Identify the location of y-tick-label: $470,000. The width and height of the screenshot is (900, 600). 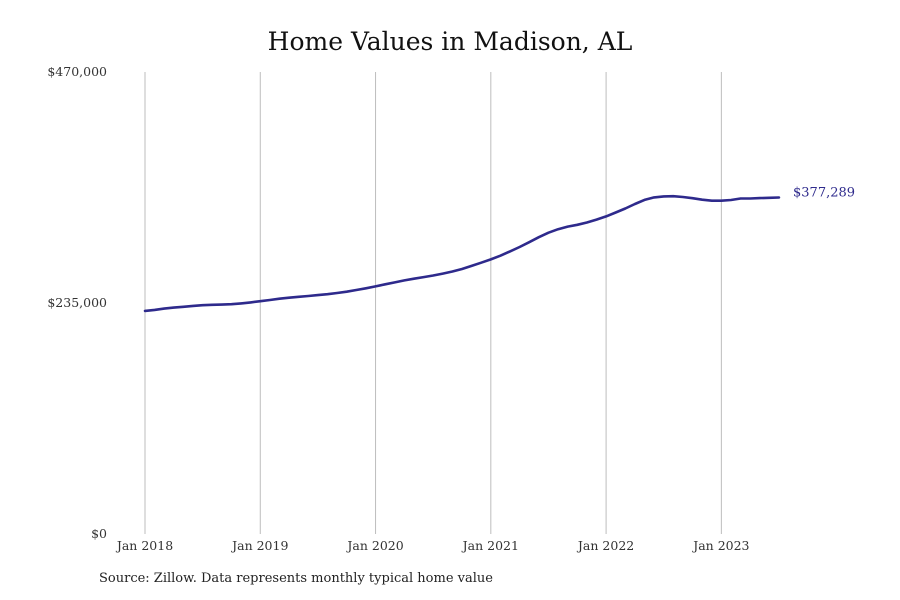
(77, 71).